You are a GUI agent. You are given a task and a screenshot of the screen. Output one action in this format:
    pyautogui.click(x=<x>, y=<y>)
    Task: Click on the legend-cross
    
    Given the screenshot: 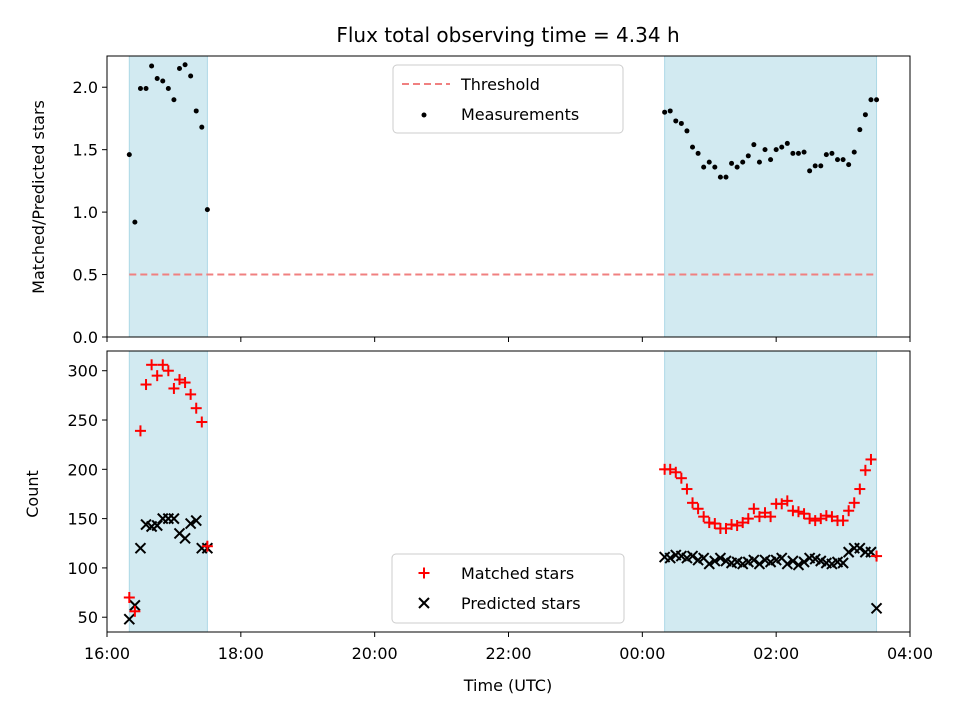 What is the action you would take?
    pyautogui.click(x=424, y=603)
    